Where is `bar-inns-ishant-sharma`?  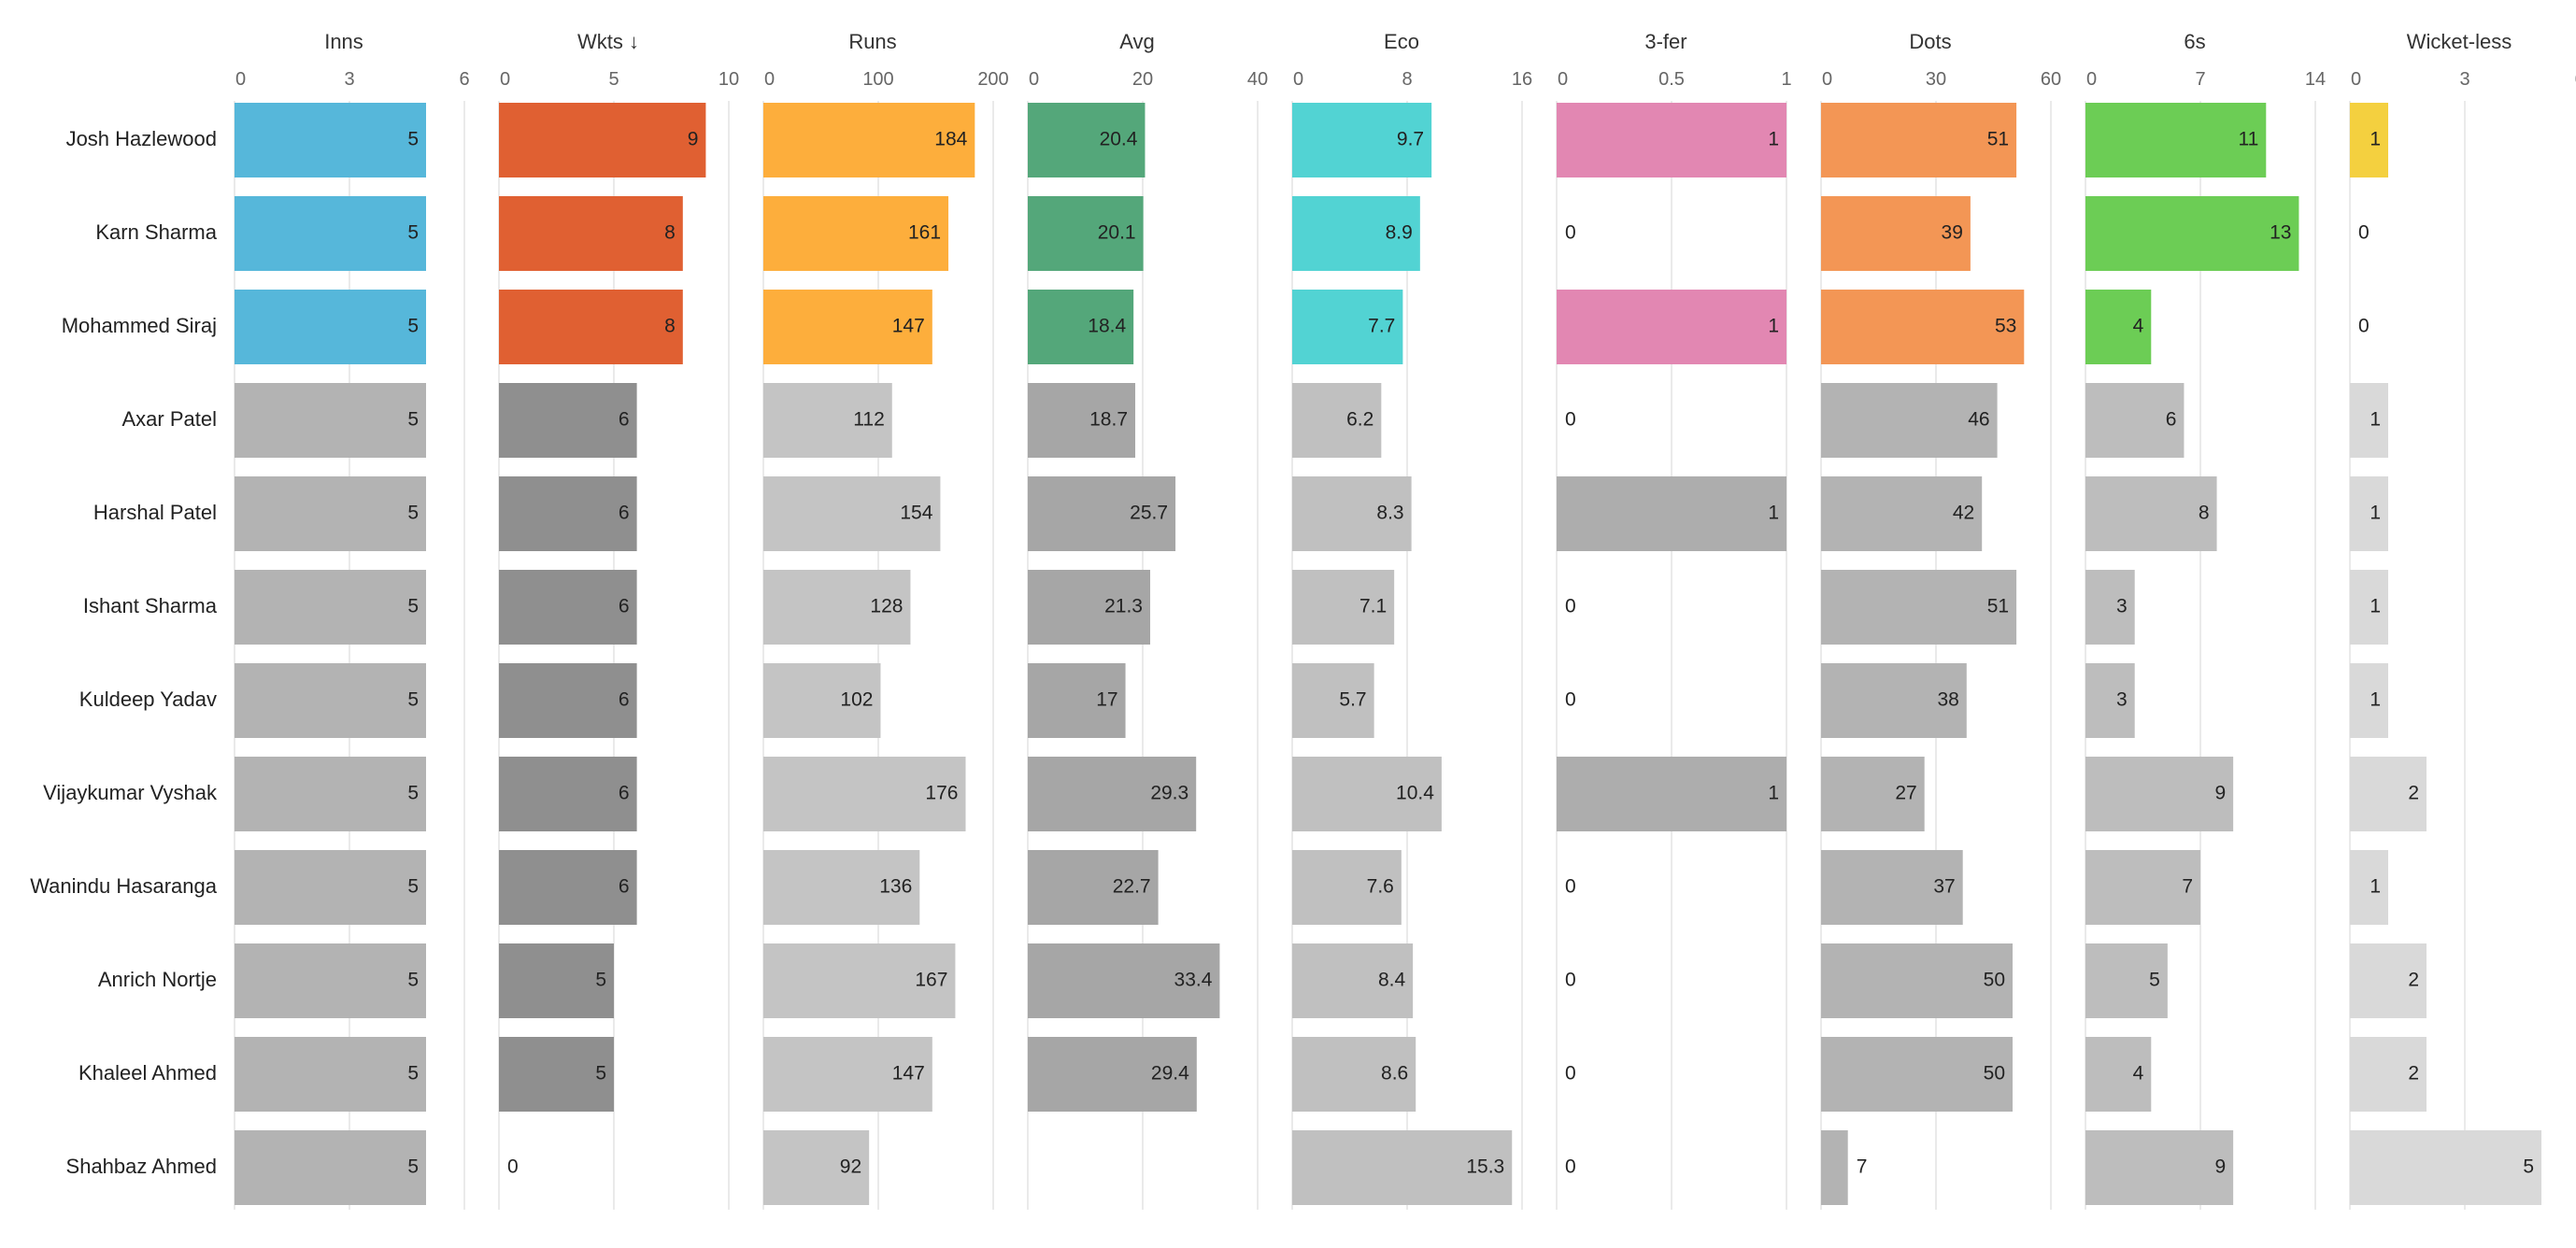 bar-inns-ishant-sharma is located at coordinates (331, 607).